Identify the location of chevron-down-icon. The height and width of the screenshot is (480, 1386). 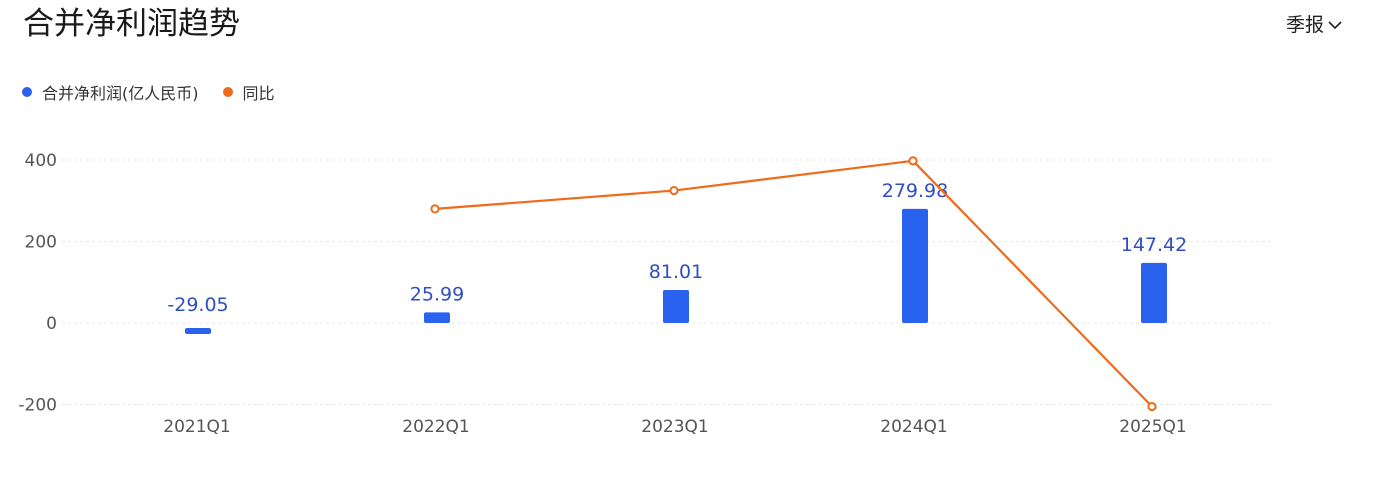
(1335, 24).